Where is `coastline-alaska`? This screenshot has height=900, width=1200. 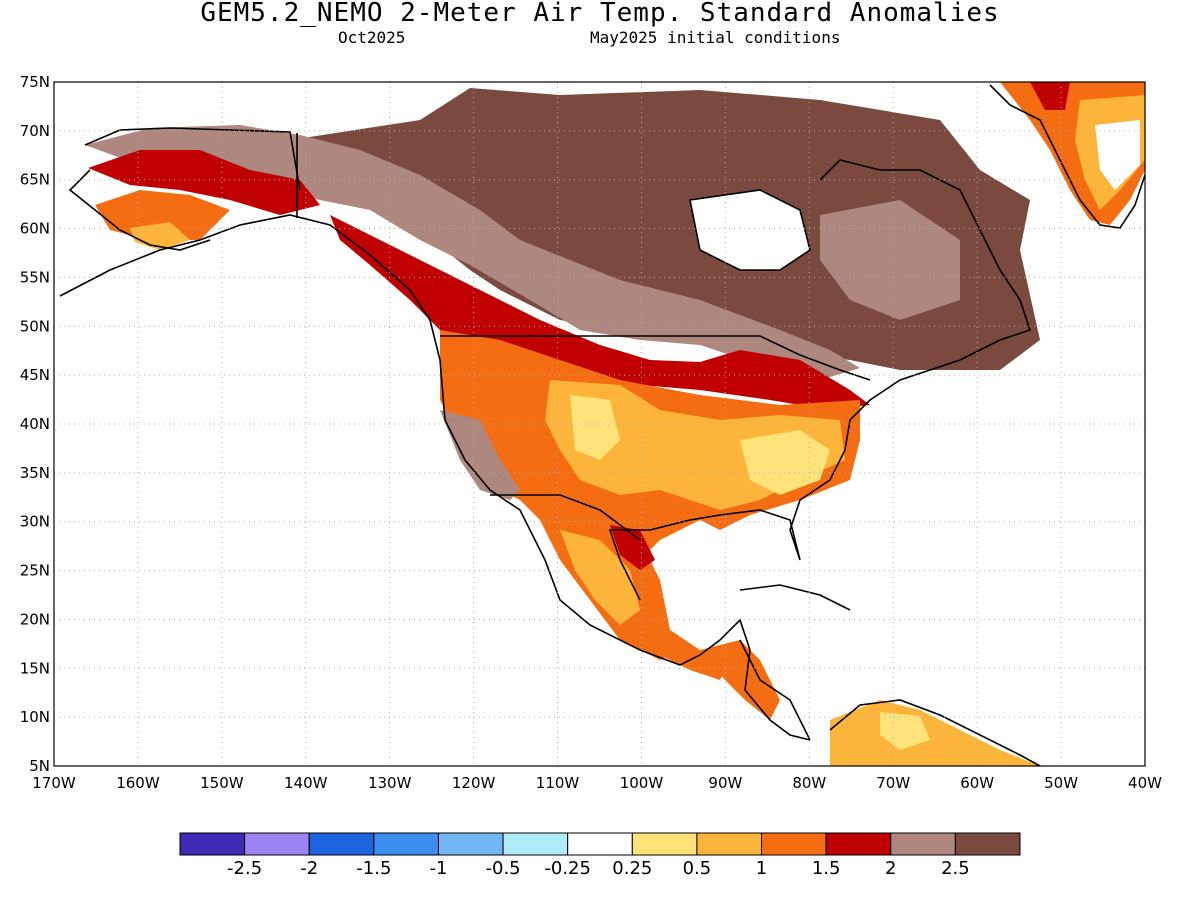 coastline-alaska is located at coordinates (184, 189).